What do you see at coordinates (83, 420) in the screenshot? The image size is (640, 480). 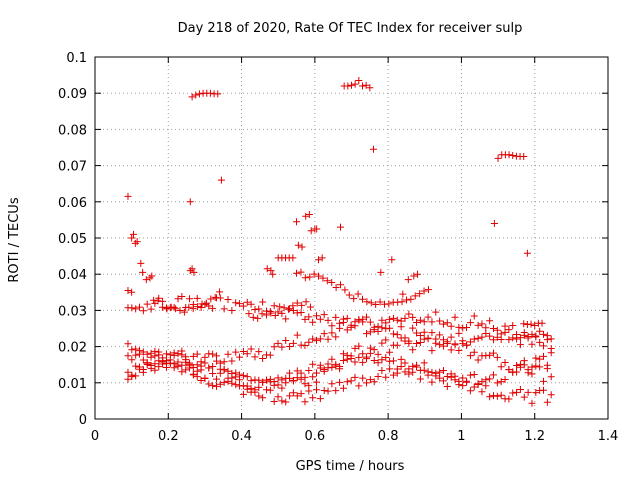 I see `y-tick-label: 0` at bounding box center [83, 420].